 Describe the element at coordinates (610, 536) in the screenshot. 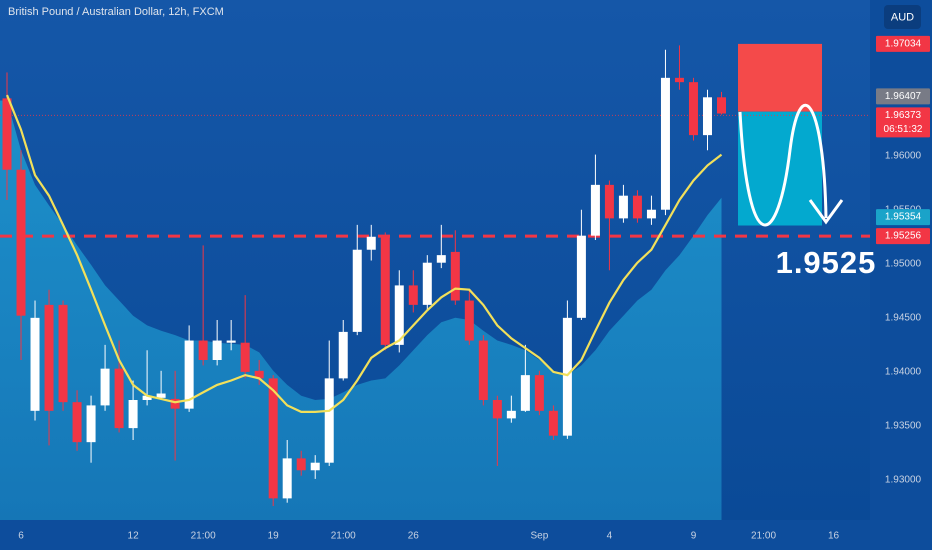

I see `x-tick-label: 4` at that location.